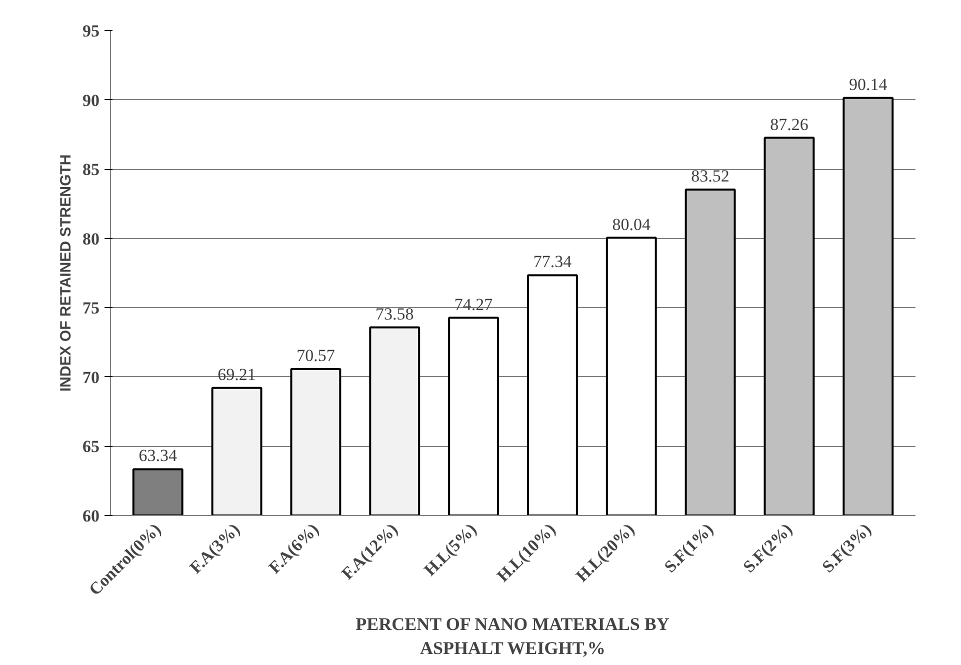 This screenshot has height=665, width=961. I want to click on data-label: 87.26, so click(789, 124).